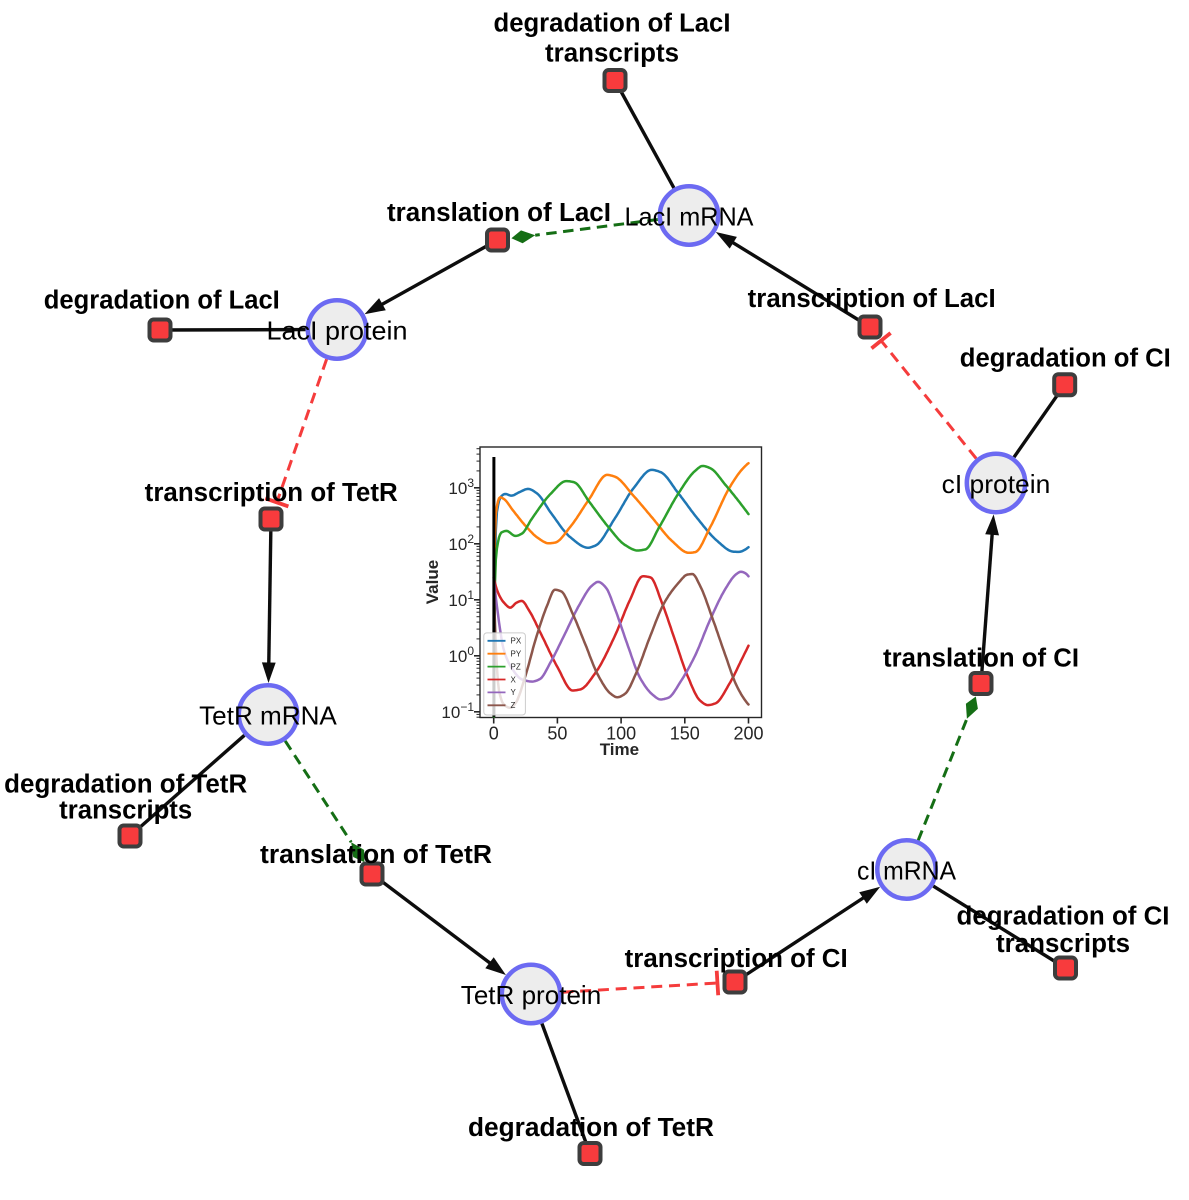 This screenshot has height=1200, width=1189. What do you see at coordinates (748, 734) in the screenshot?
I see `svg-text: 200` at bounding box center [748, 734].